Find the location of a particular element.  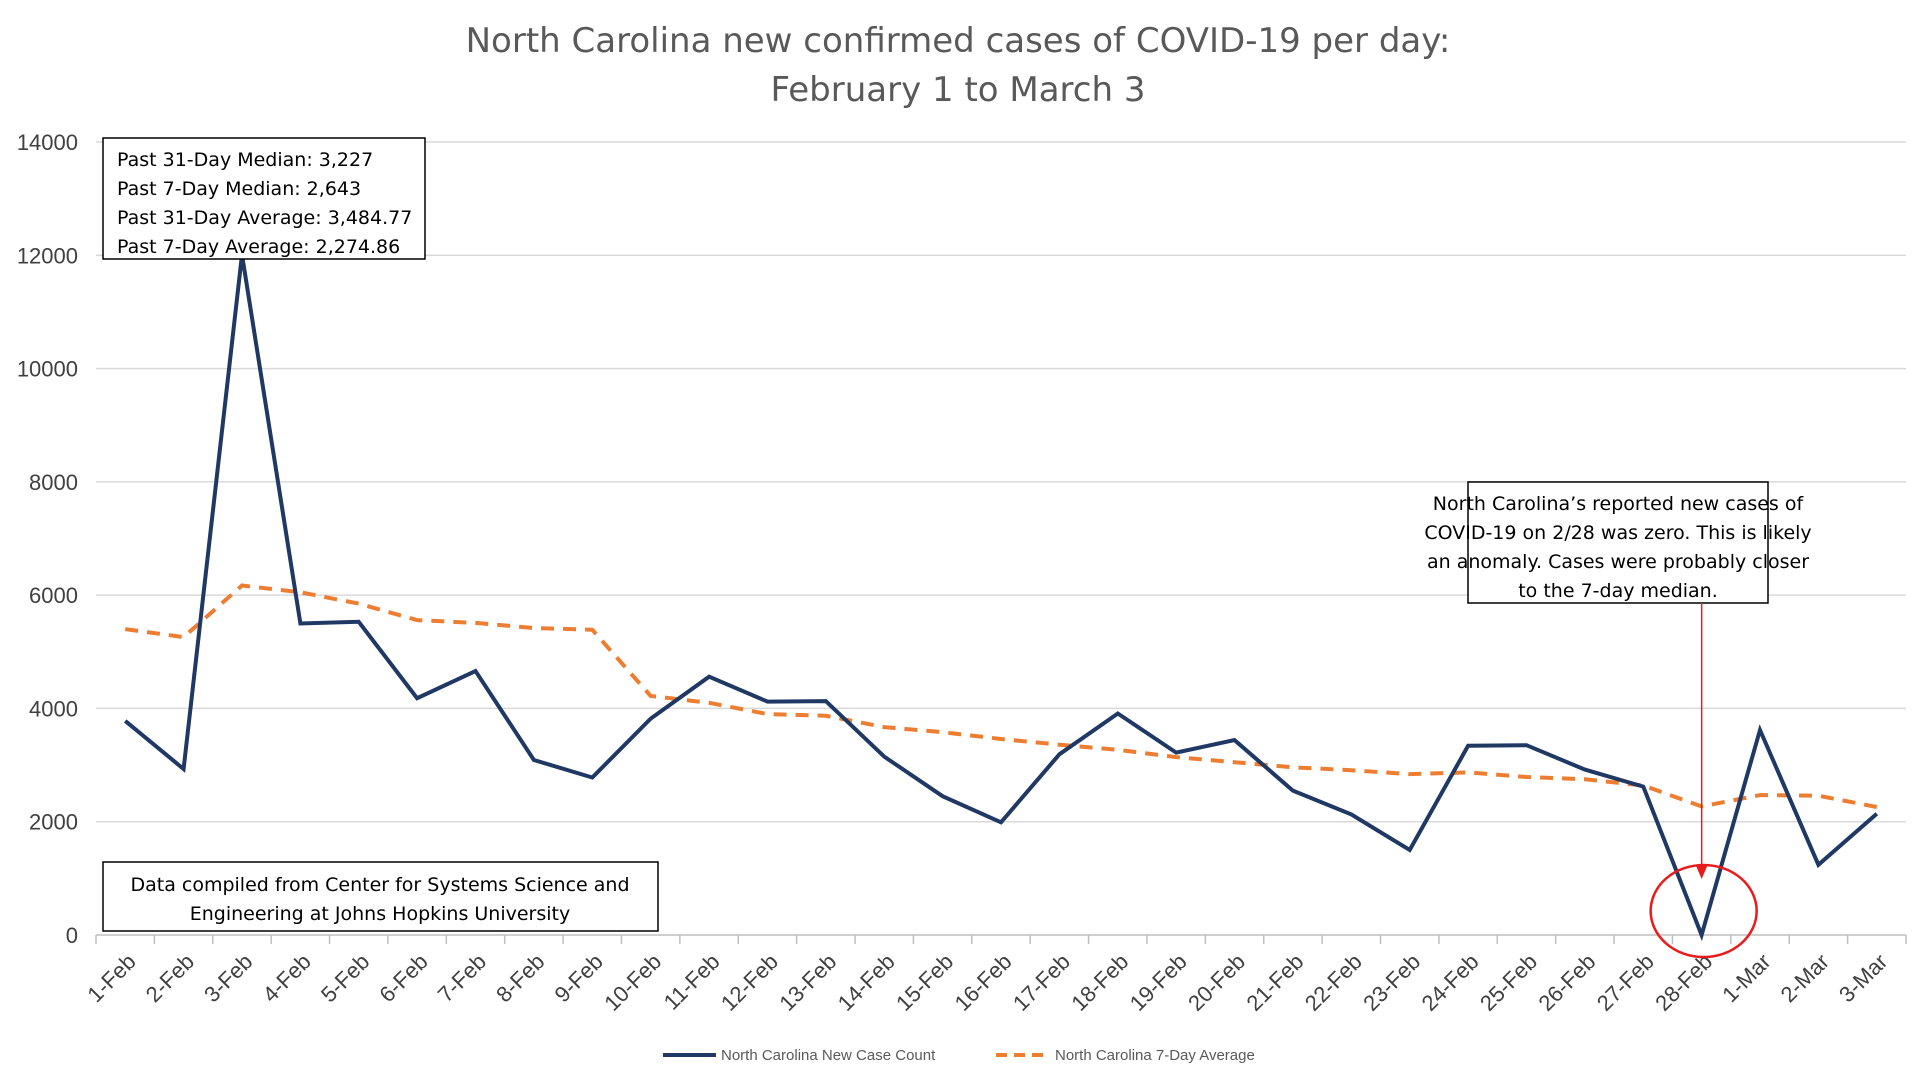

data-point-count-10-Feb is located at coordinates (651, 719).